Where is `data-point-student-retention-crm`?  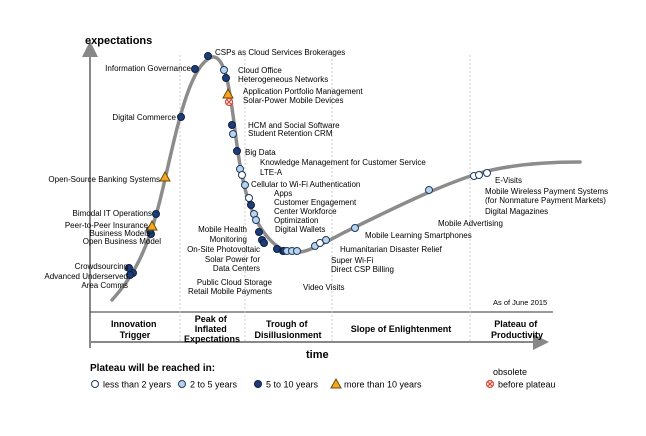
data-point-student-retention-crm is located at coordinates (233, 134).